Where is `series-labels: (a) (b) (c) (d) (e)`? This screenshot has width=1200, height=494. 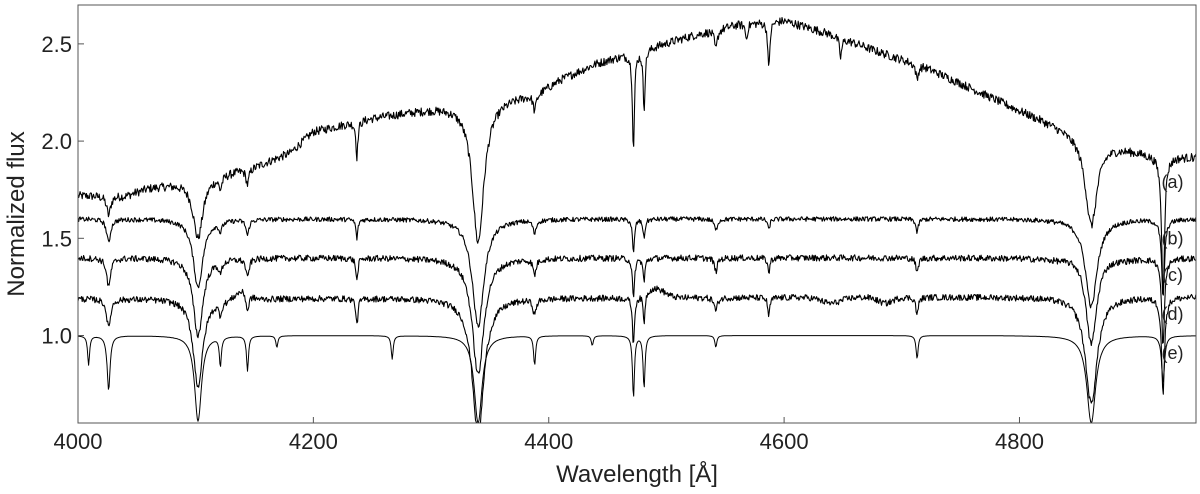
series-labels: (a) (b) (c) (d) (e) is located at coordinates (1172, 267).